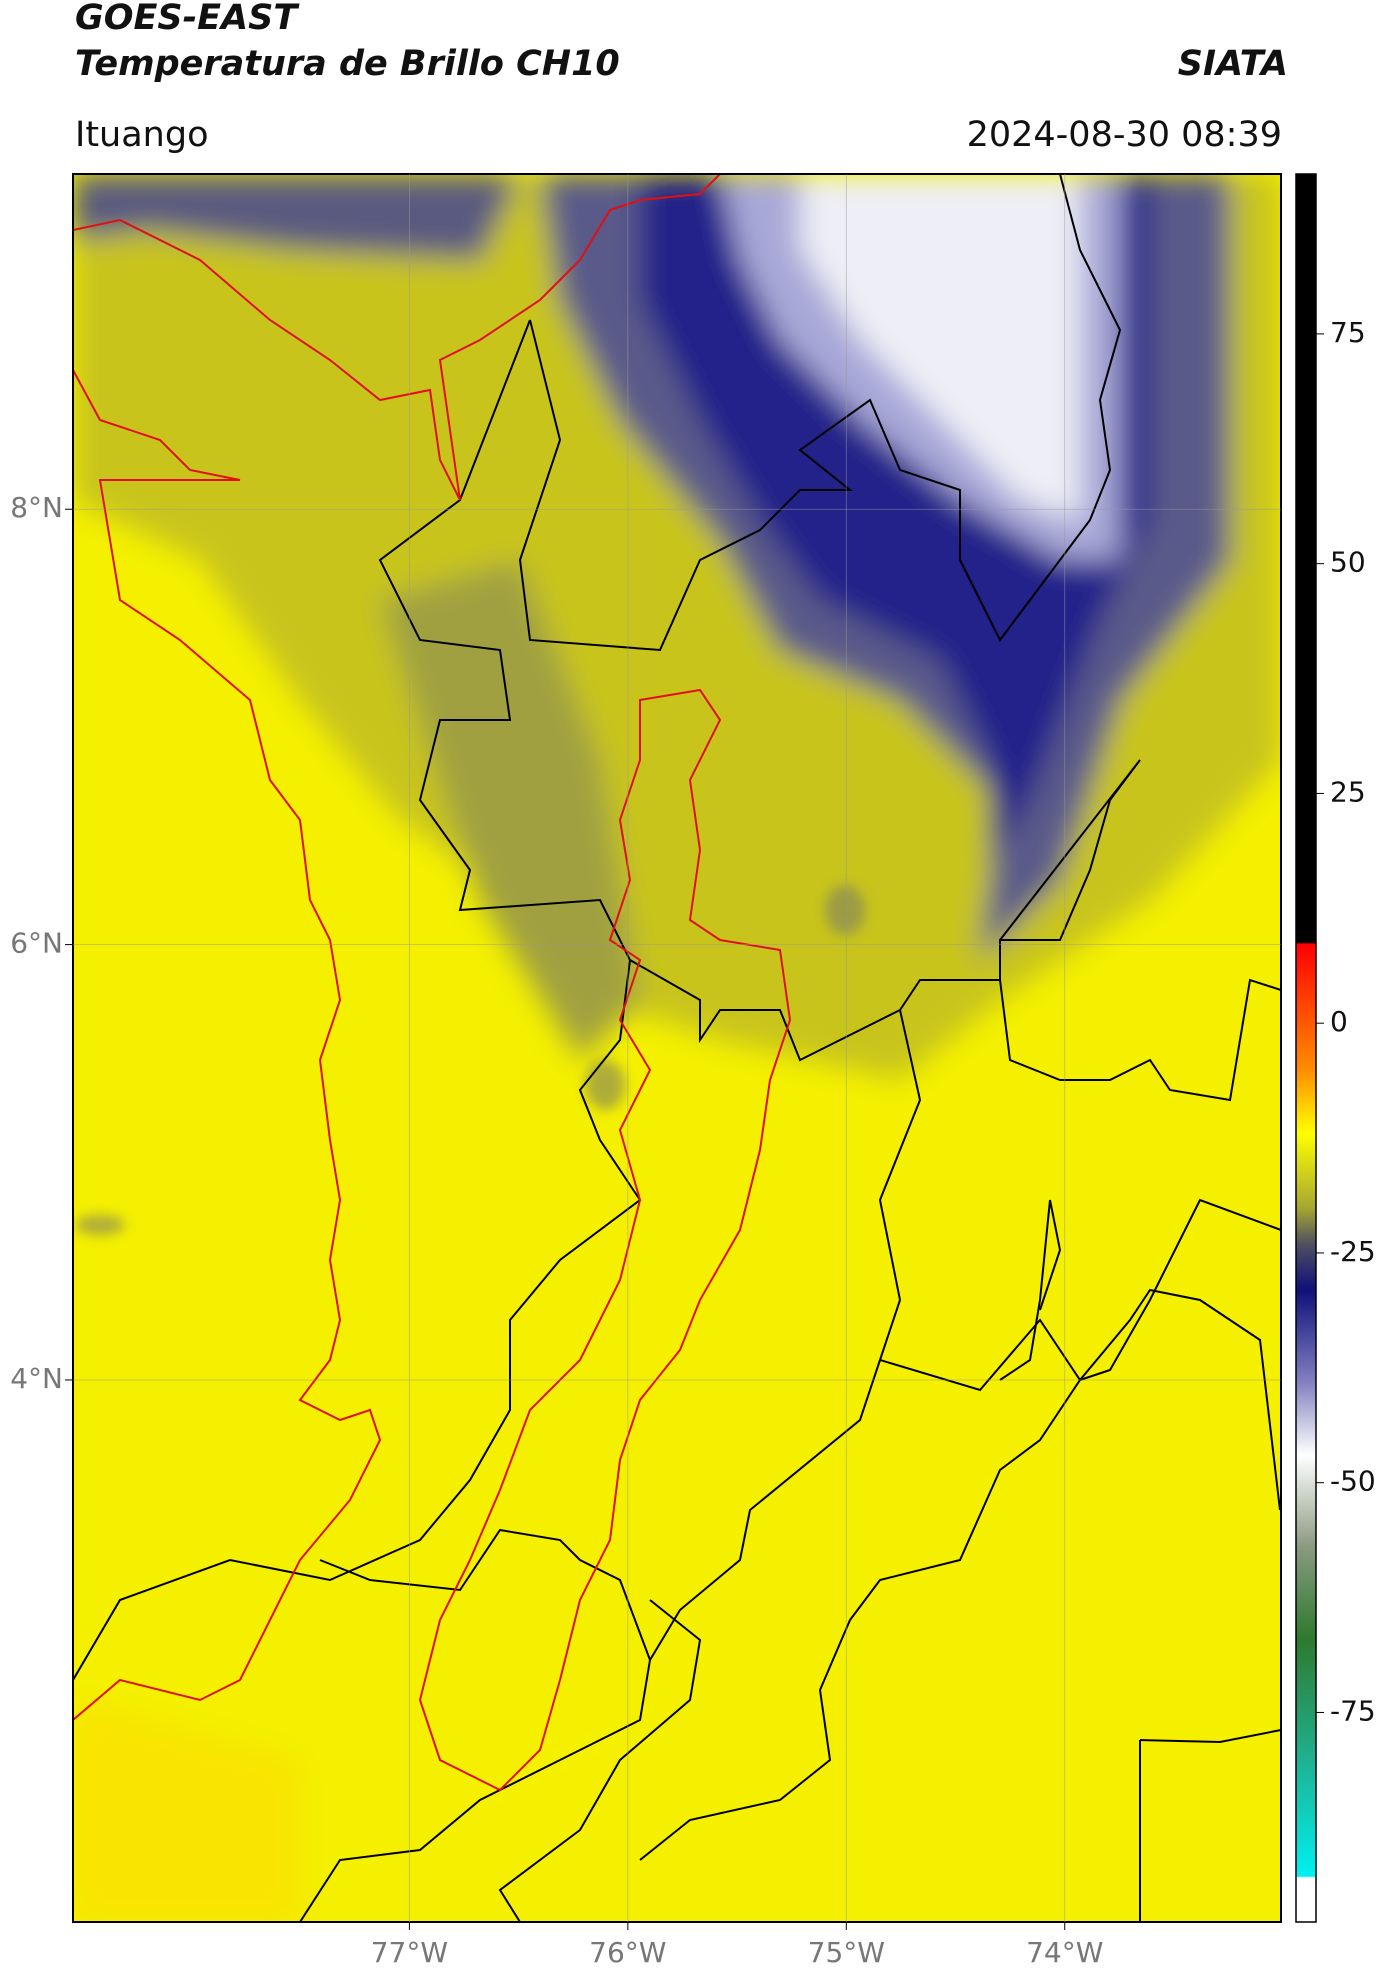  I want to click on colorbar-tick-label: -50, so click(1353, 1481).